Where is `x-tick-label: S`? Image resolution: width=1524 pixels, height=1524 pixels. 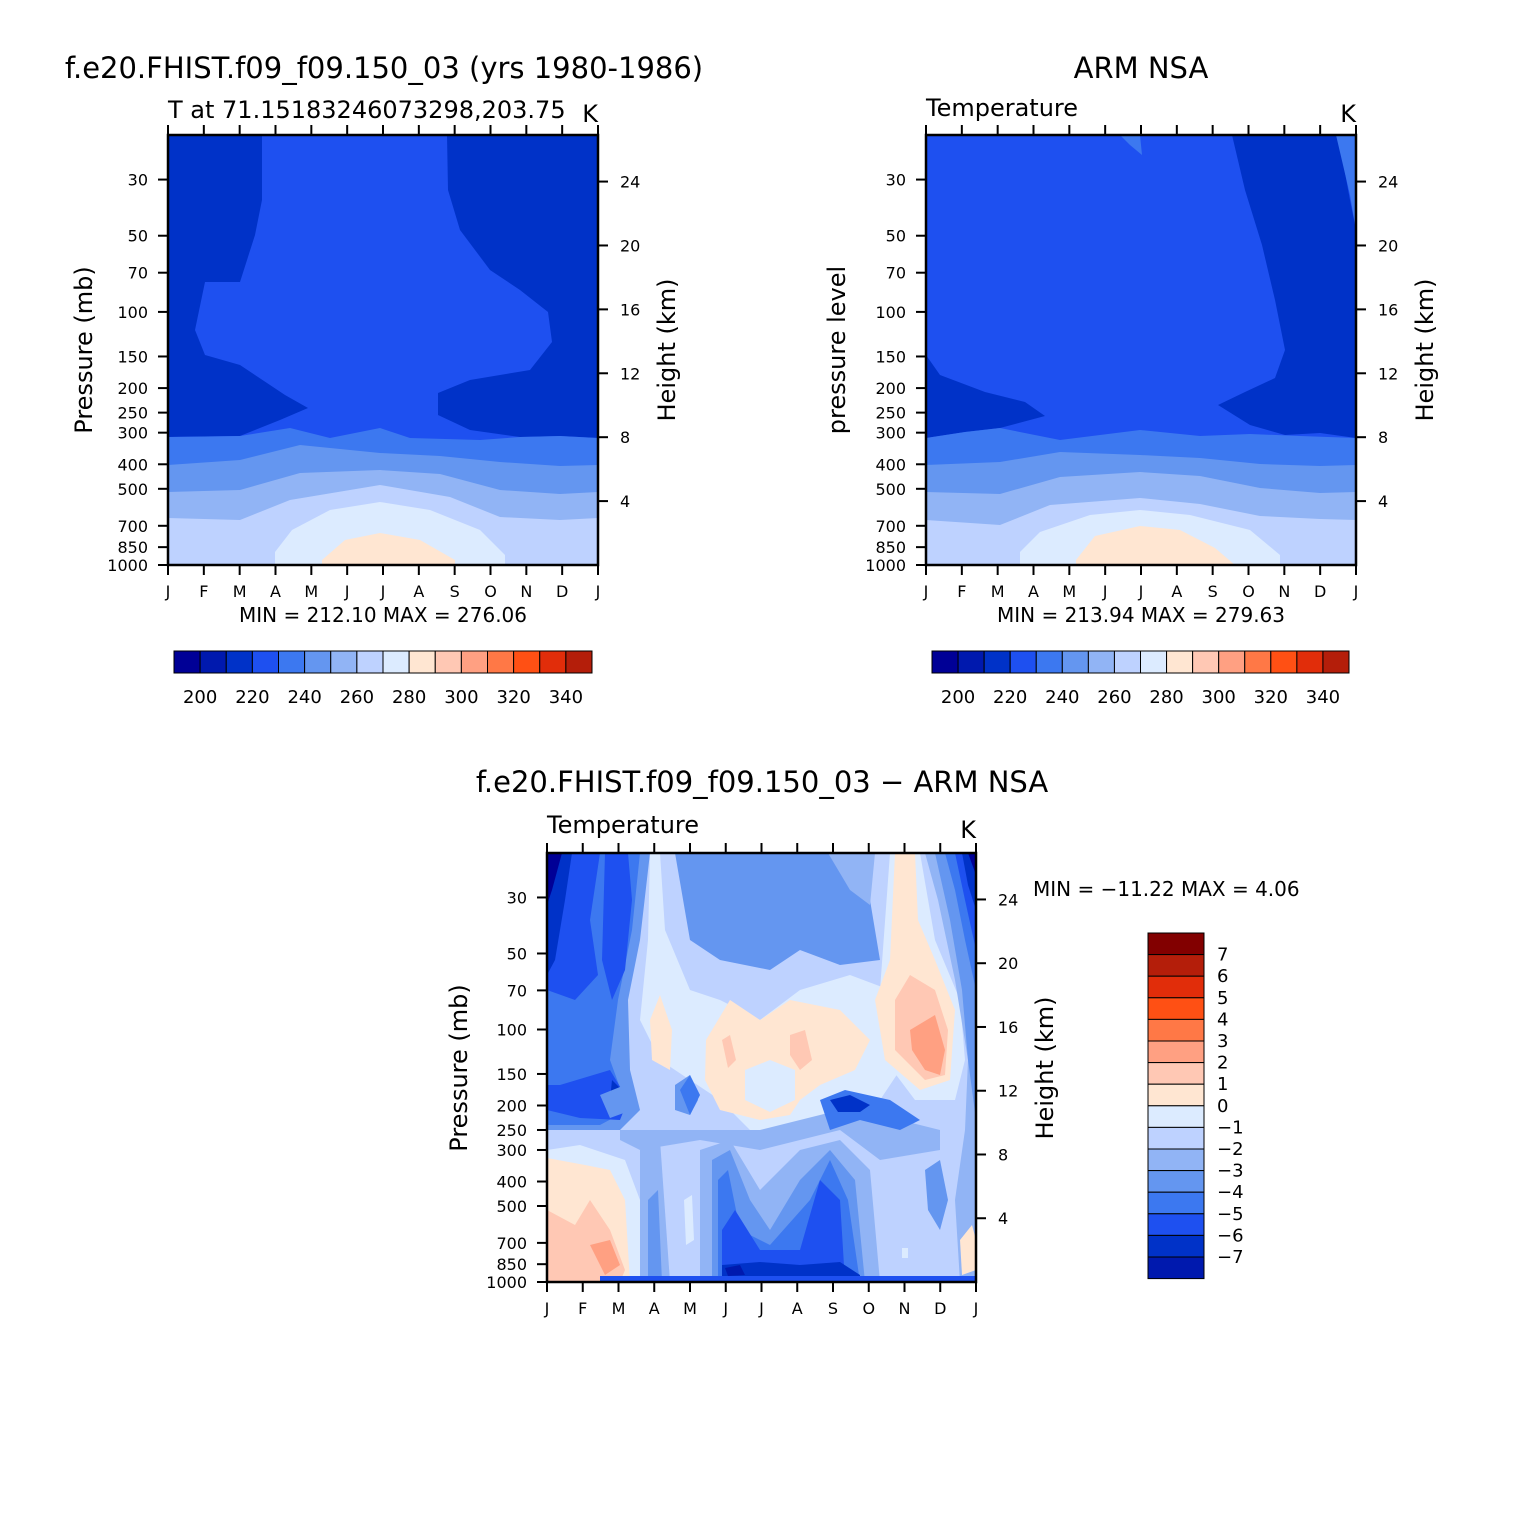
x-tick-label: S is located at coordinates (833, 1308).